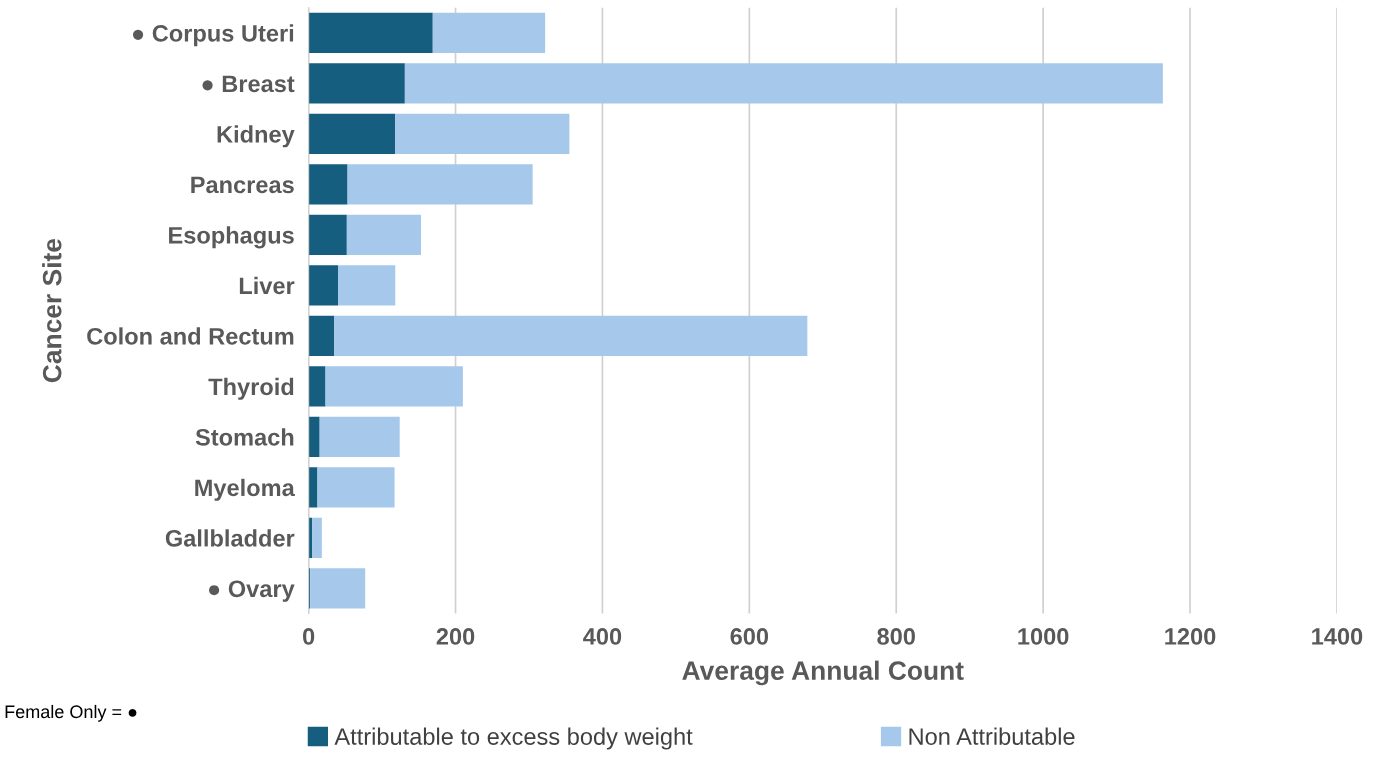  I want to click on y-tick-label: ● Ovary, so click(252, 591).